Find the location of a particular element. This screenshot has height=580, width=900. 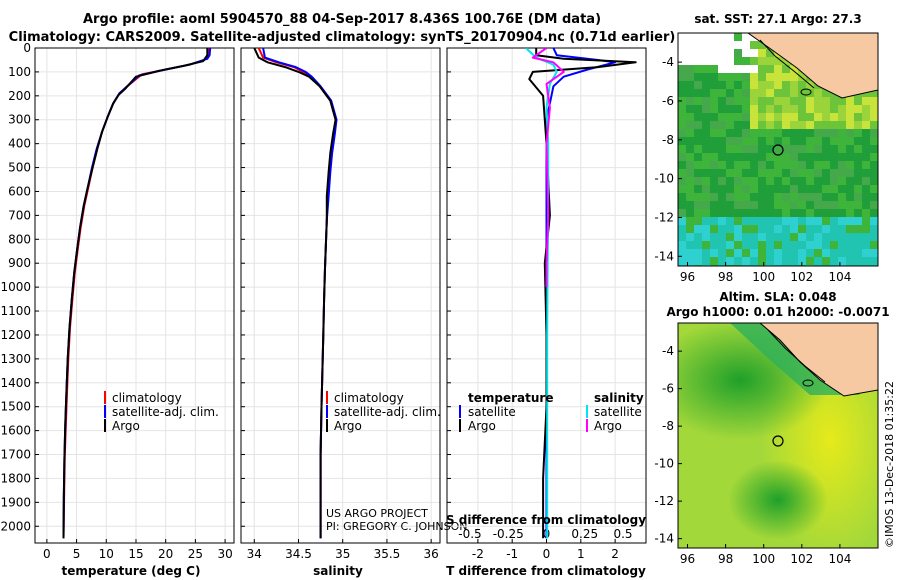

sst-map-frame is located at coordinates (778, 149).